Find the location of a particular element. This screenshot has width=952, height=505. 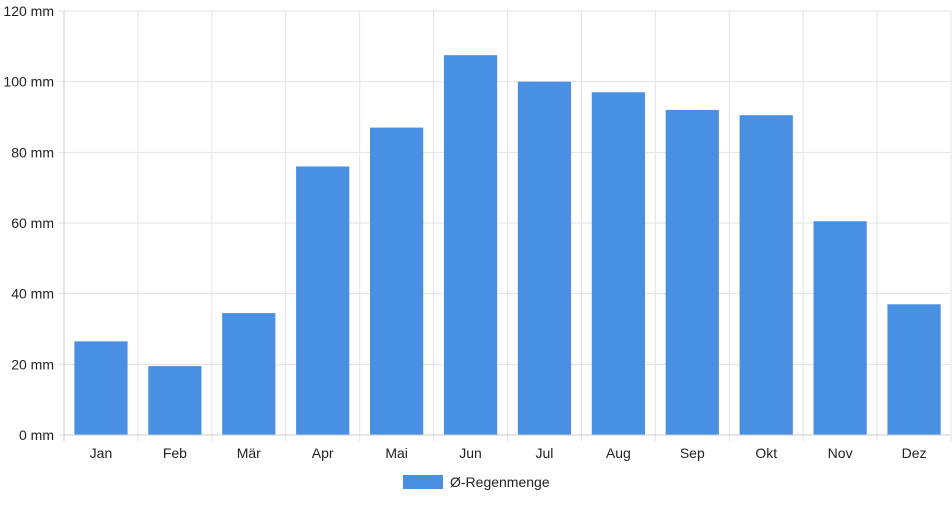

x-tick-label: Okt is located at coordinates (766, 453).